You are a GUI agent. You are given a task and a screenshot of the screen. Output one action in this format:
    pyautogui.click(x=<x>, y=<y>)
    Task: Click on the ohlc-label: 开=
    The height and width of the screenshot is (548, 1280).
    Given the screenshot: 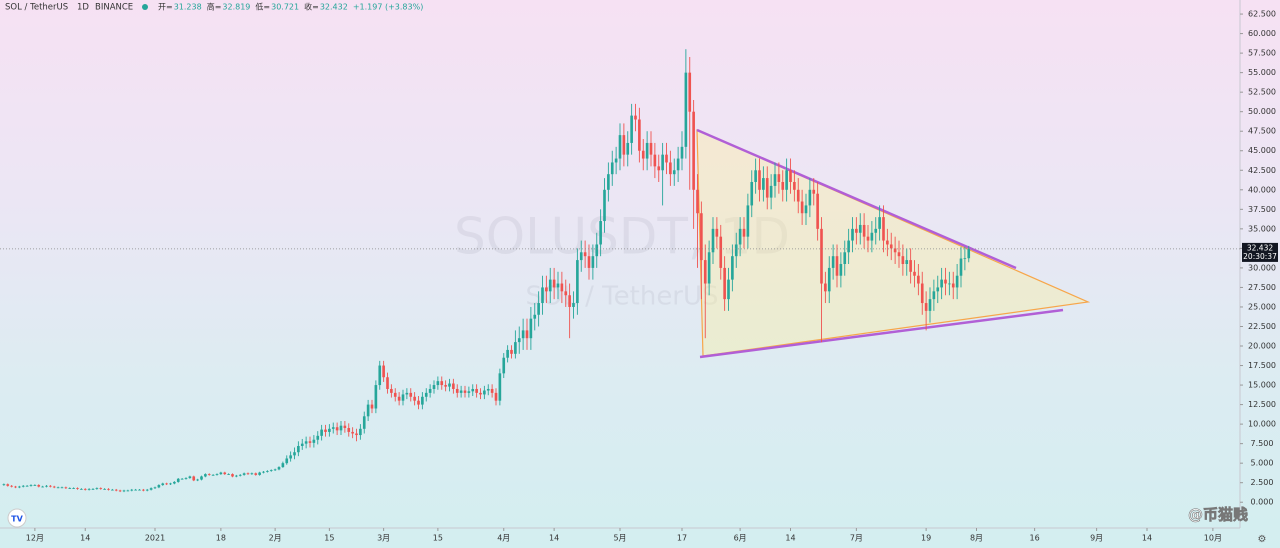 What is the action you would take?
    pyautogui.click(x=165, y=7)
    